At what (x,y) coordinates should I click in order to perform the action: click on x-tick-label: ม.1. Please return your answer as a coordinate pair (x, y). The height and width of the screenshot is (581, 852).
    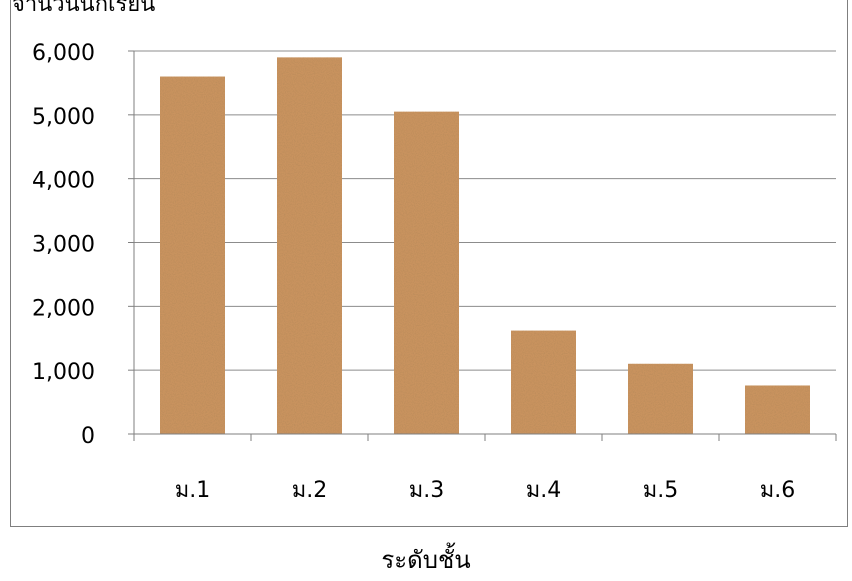
    Looking at the image, I should click on (193, 490).